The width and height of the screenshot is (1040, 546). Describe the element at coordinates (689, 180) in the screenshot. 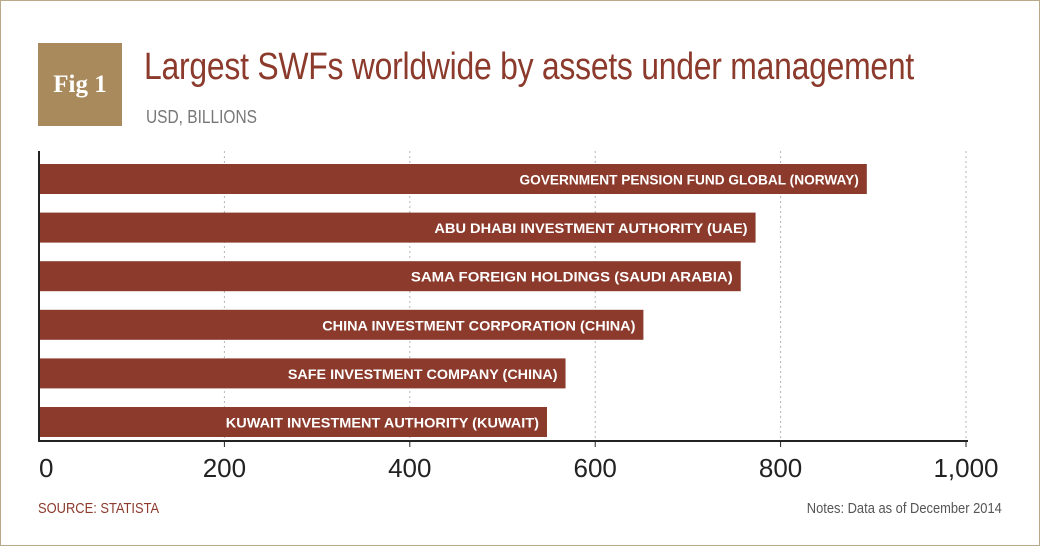

I see `bar-label: GOVERNMENT PENSION FUND GLOBAL (NORWAY)` at that location.